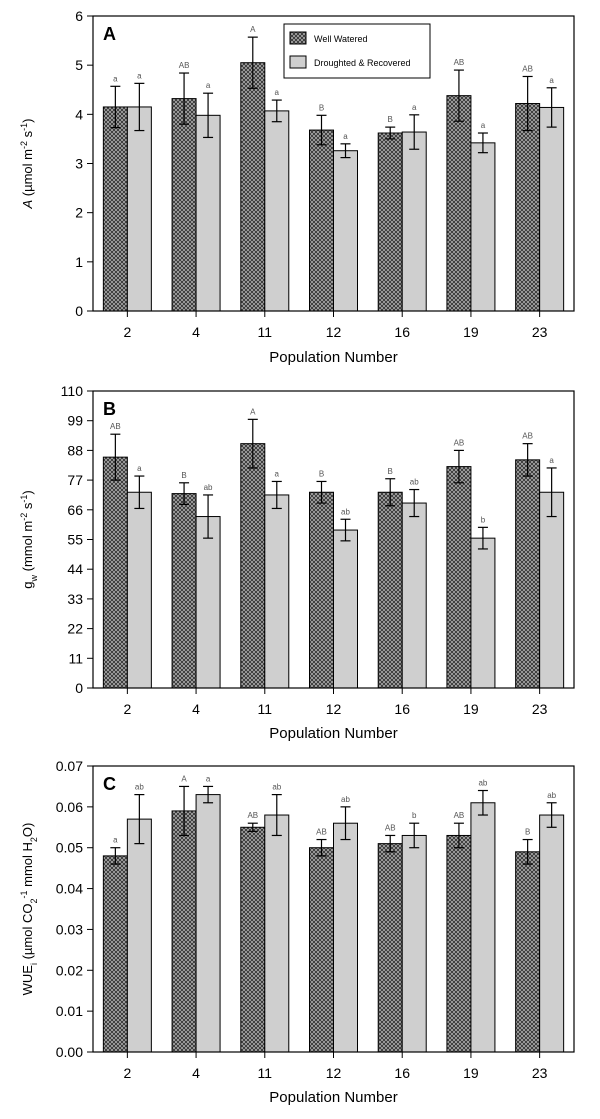 The height and width of the screenshot is (1119, 600). Describe the element at coordinates (69, 766) in the screenshot. I see `y-tick-label: 0.07` at that location.